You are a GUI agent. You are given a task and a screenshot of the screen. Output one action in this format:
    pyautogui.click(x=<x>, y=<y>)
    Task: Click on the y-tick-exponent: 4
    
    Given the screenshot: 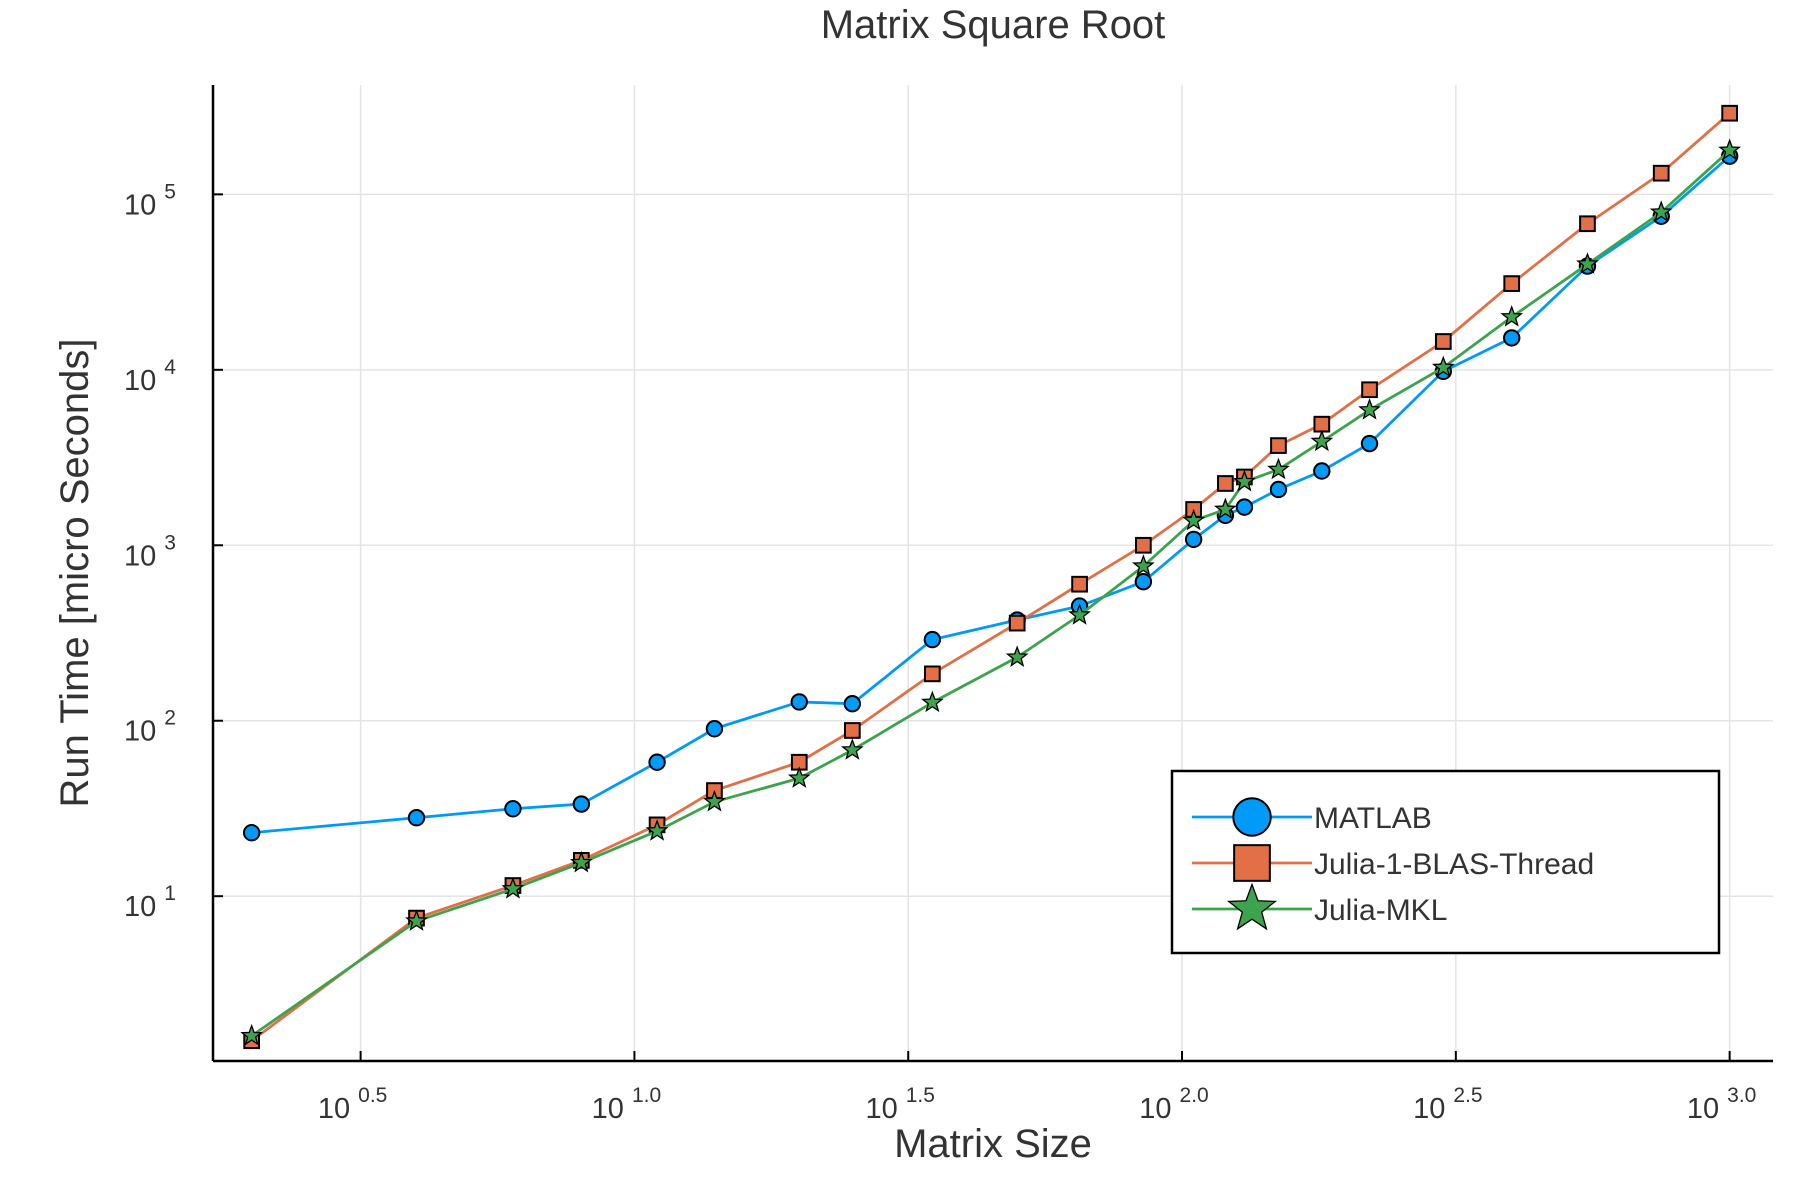 What is the action you would take?
    pyautogui.click(x=170, y=367)
    